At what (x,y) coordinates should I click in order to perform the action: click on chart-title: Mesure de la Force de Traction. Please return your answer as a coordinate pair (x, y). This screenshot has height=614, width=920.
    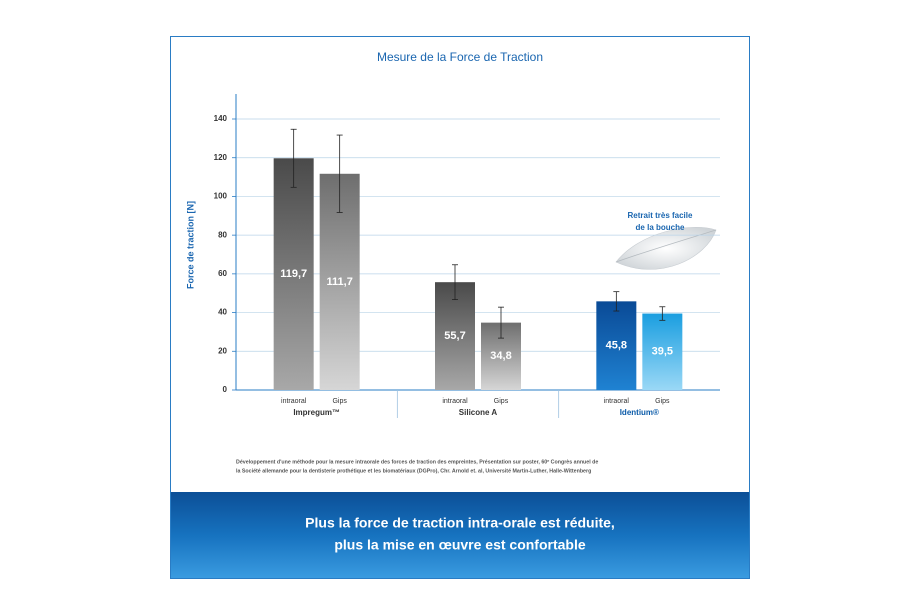
    Looking at the image, I should click on (460, 57).